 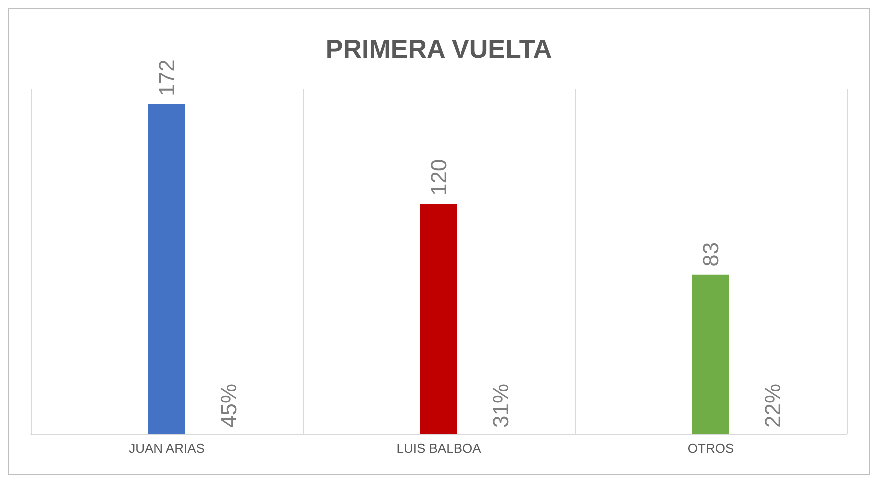 I want to click on data-label: 83, so click(x=711, y=254).